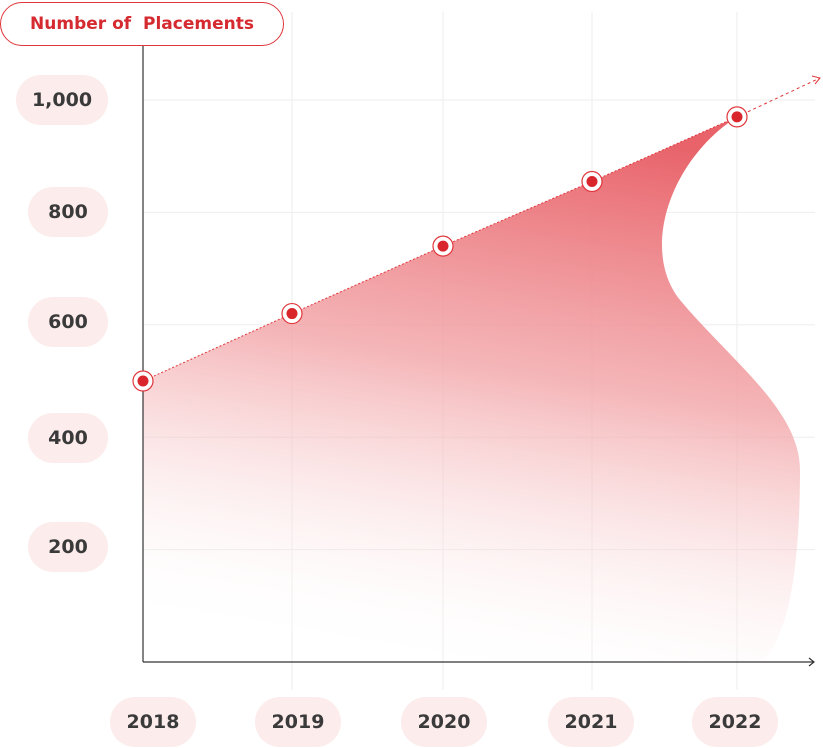  Describe the element at coordinates (292, 313) in the screenshot. I see `data-point-2019` at that location.